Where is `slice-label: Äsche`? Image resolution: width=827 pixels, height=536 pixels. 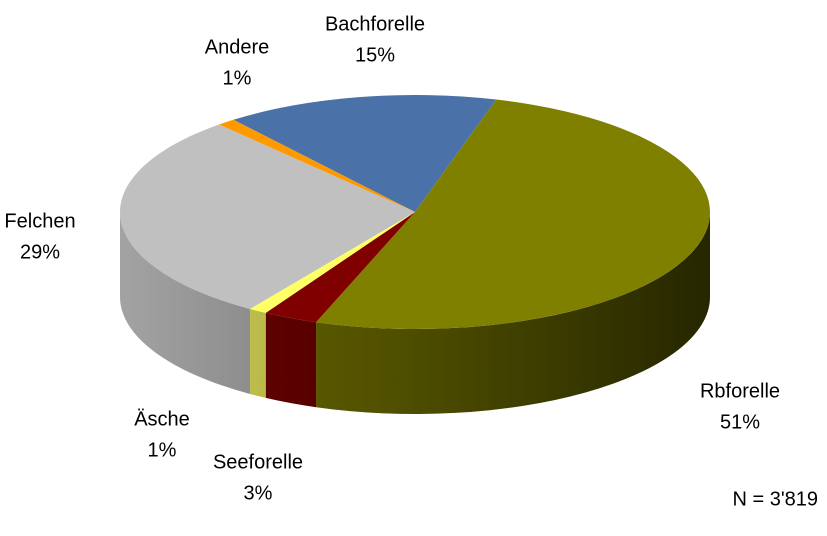
slice-label: Äsche is located at coordinates (162, 419).